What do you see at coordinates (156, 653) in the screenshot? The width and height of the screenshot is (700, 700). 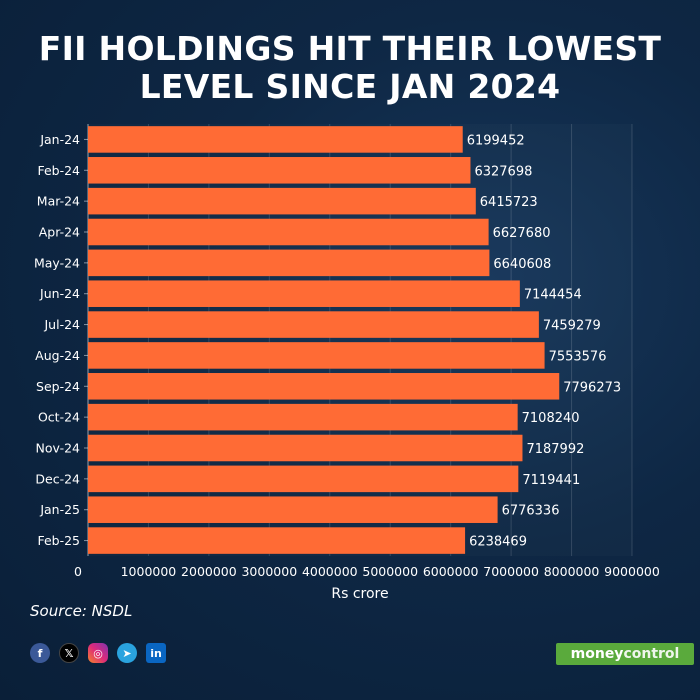 I see `linkedin-icon: in` at bounding box center [156, 653].